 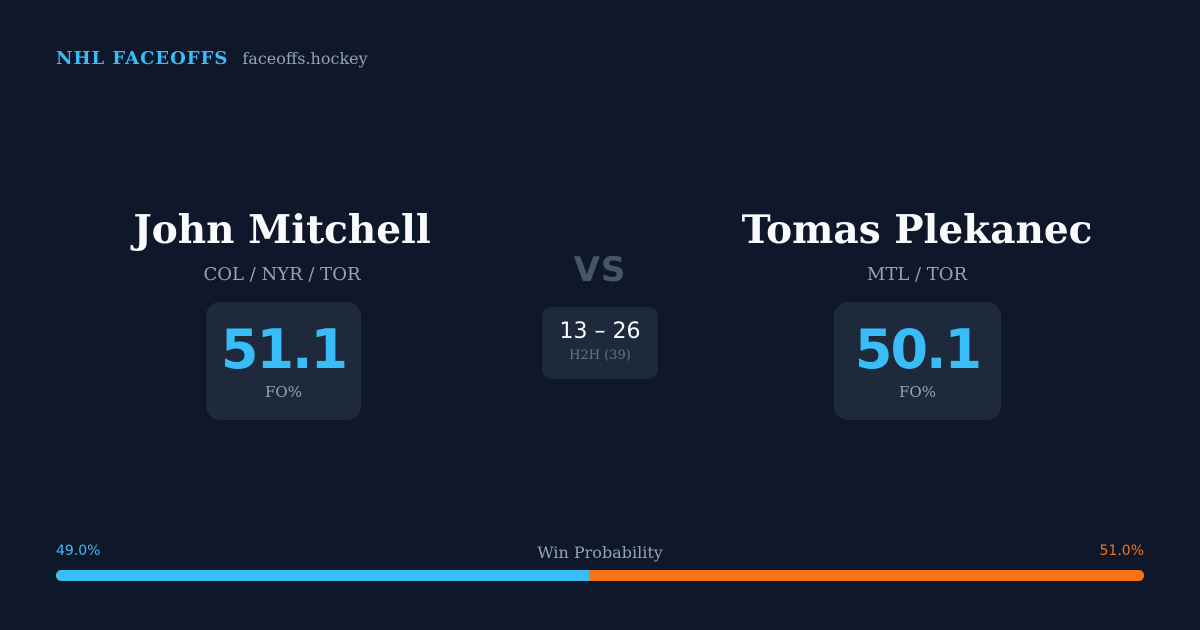 What do you see at coordinates (600, 331) in the screenshot?
I see `h2h-score: 13 – 26` at bounding box center [600, 331].